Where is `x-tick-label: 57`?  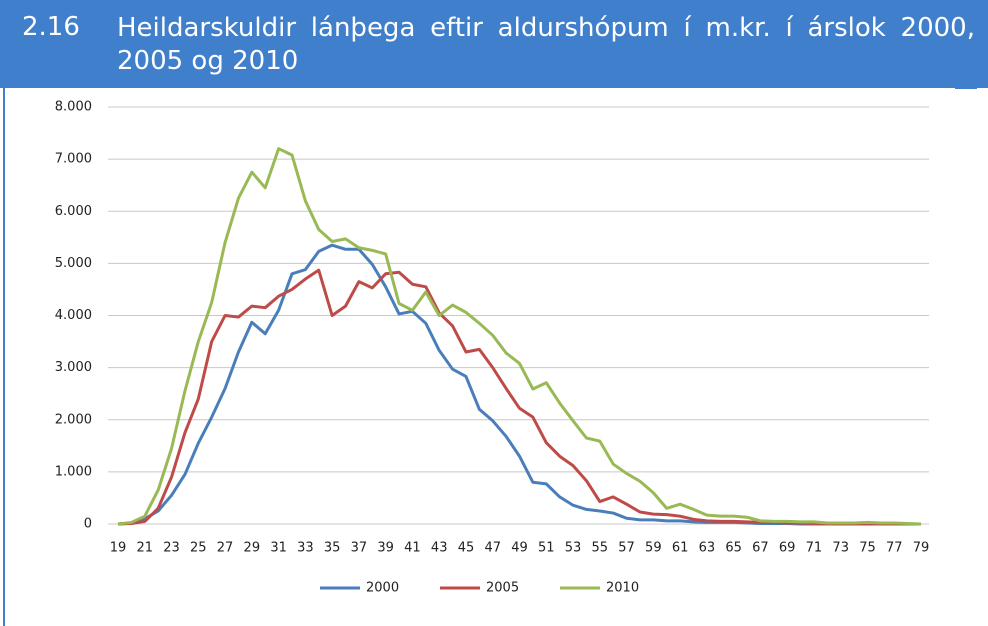
x-tick-label: 57 is located at coordinates (626, 548).